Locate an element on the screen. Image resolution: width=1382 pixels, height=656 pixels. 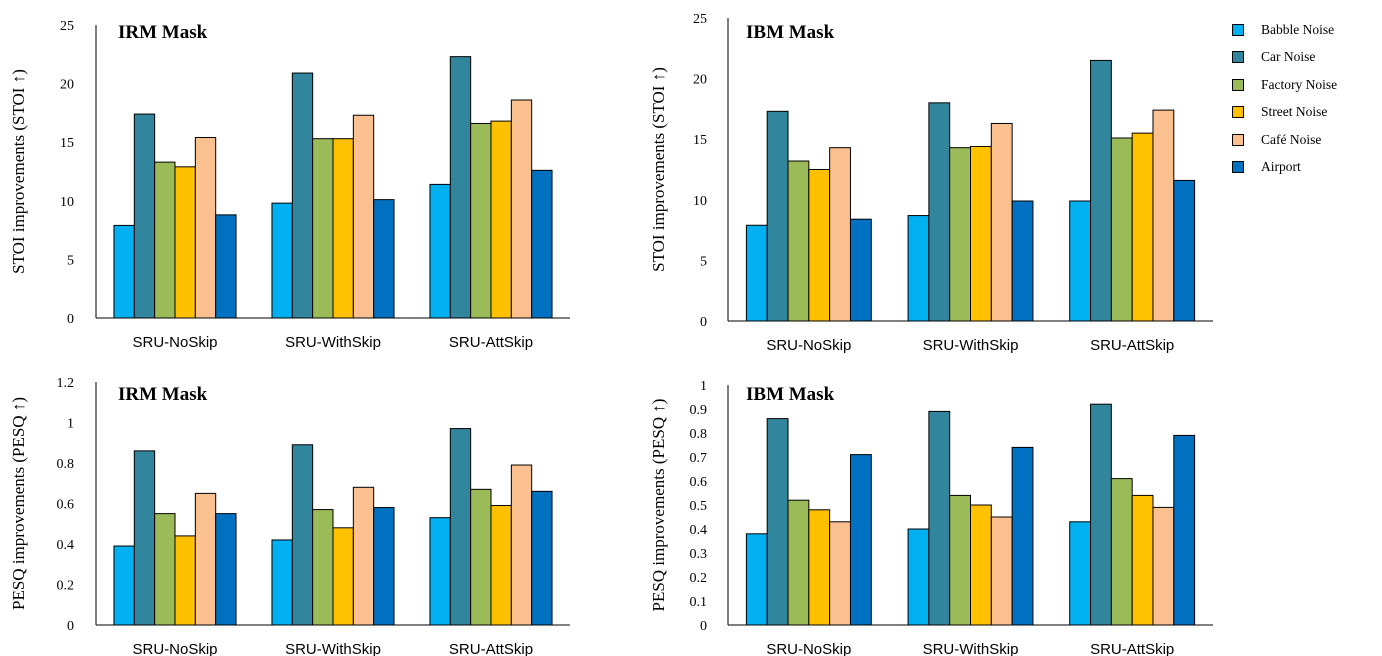
y-tick-label: 1 is located at coordinates (703, 386).